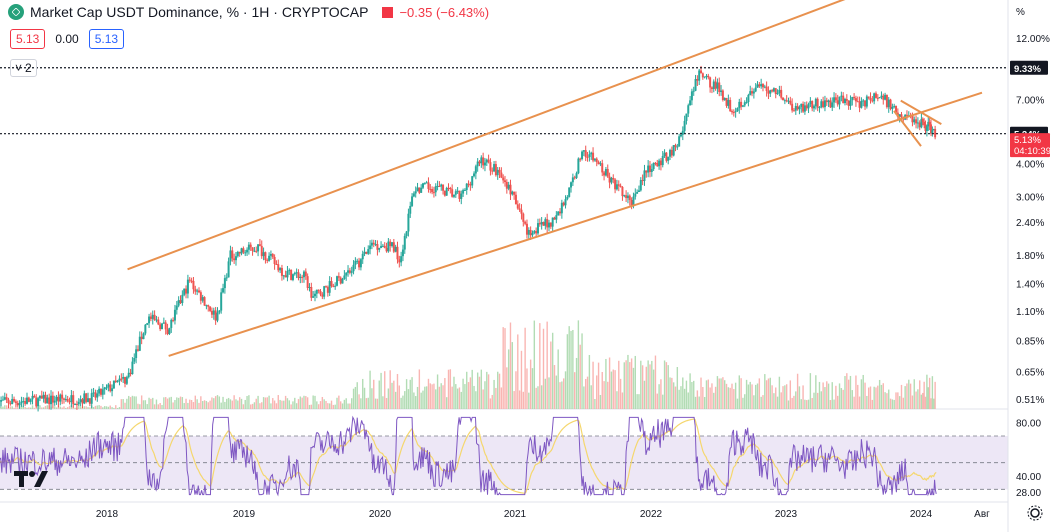  What do you see at coordinates (388, 12) in the screenshot?
I see `flag-icon` at bounding box center [388, 12].